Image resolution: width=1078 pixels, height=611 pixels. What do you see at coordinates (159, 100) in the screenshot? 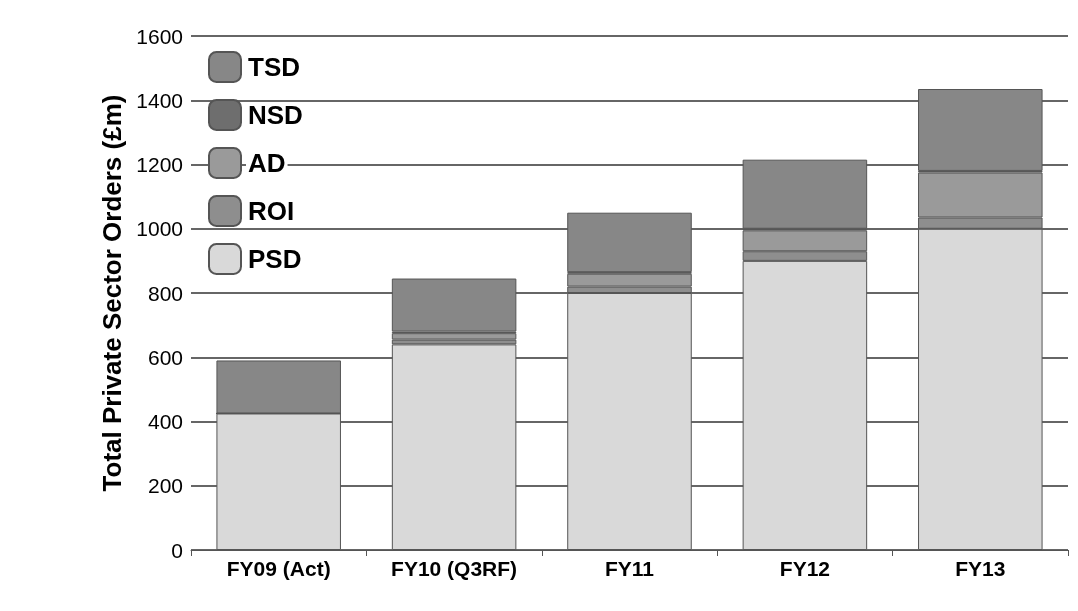
I see `y-tick-label: 1400` at bounding box center [159, 100].